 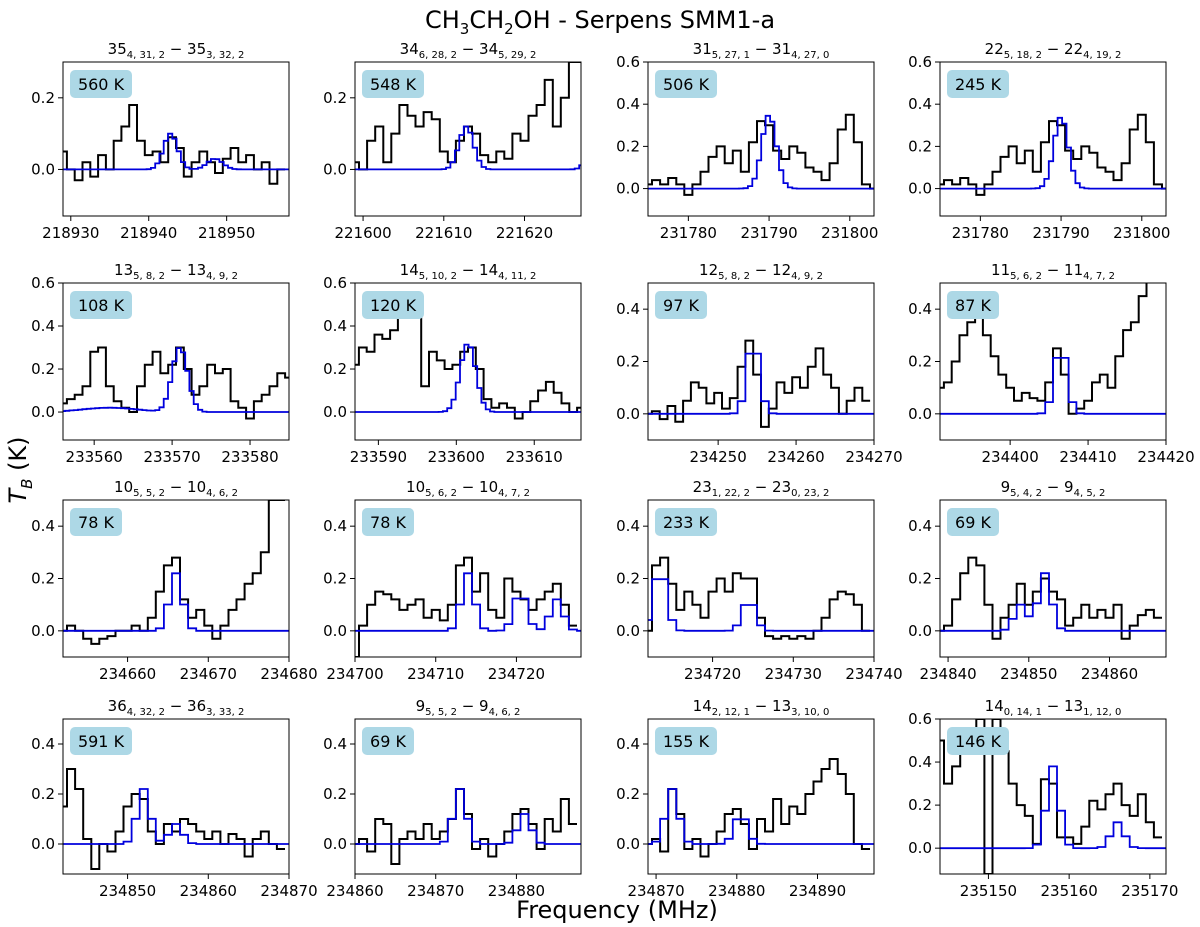 What do you see at coordinates (101, 305) in the screenshot?
I see `temperature-badge-text: 108 K` at bounding box center [101, 305].